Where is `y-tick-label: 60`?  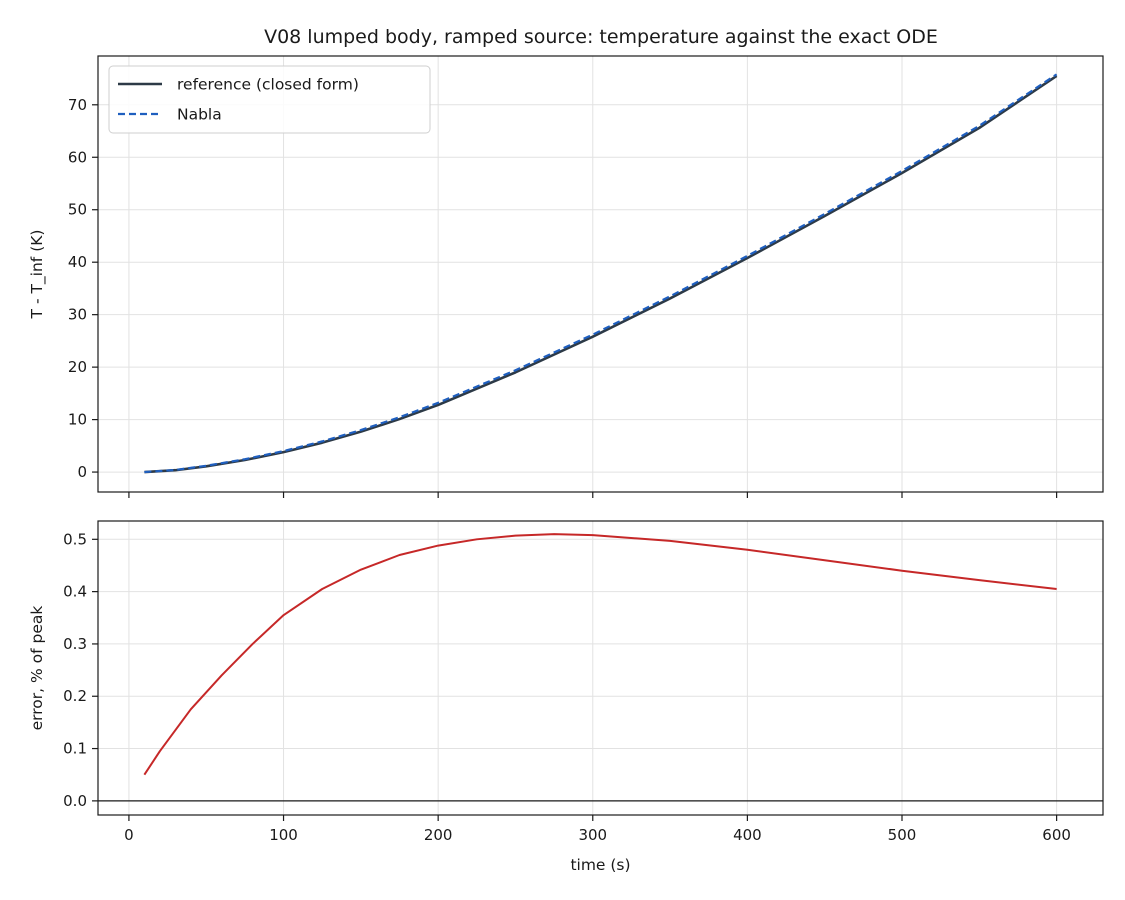 y-tick-label: 60 is located at coordinates (77, 157).